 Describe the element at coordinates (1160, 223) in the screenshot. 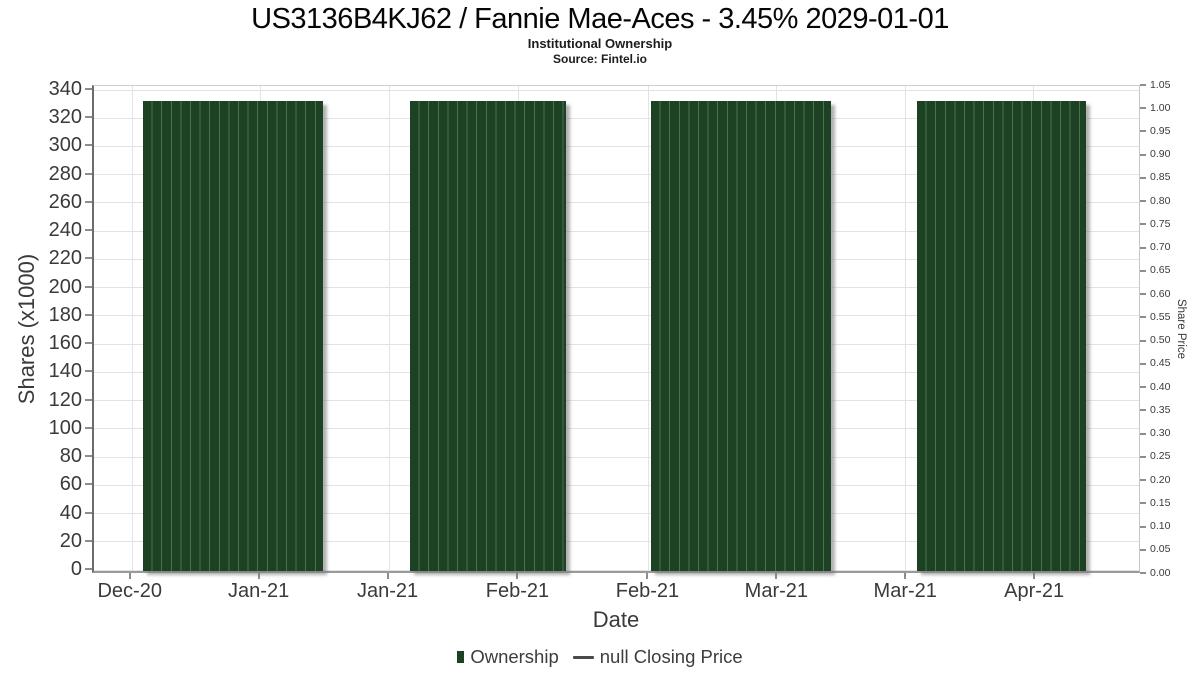

I see `y-tick-label-right: 0.75` at that location.